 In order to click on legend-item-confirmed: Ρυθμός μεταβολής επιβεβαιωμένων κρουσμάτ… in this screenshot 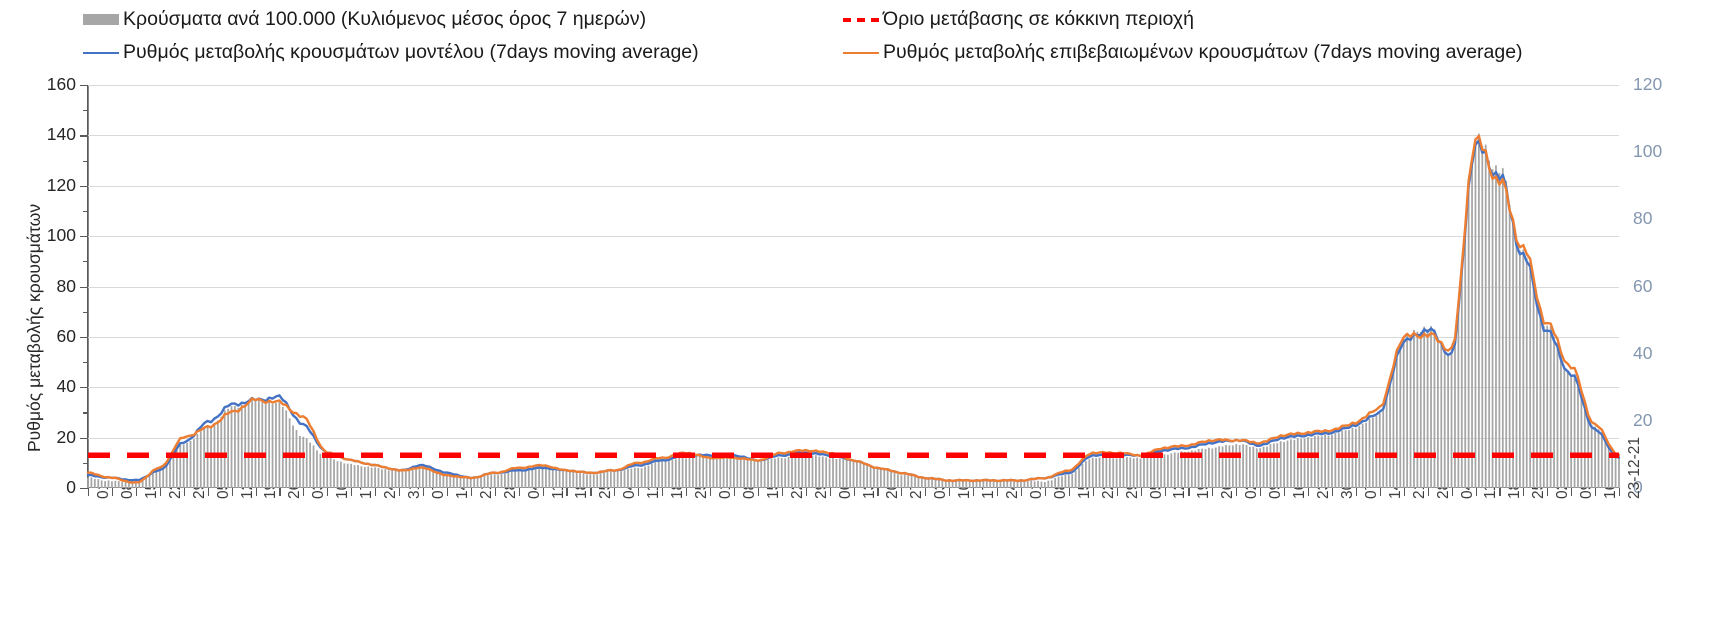, I will do `click(1183, 52)`.